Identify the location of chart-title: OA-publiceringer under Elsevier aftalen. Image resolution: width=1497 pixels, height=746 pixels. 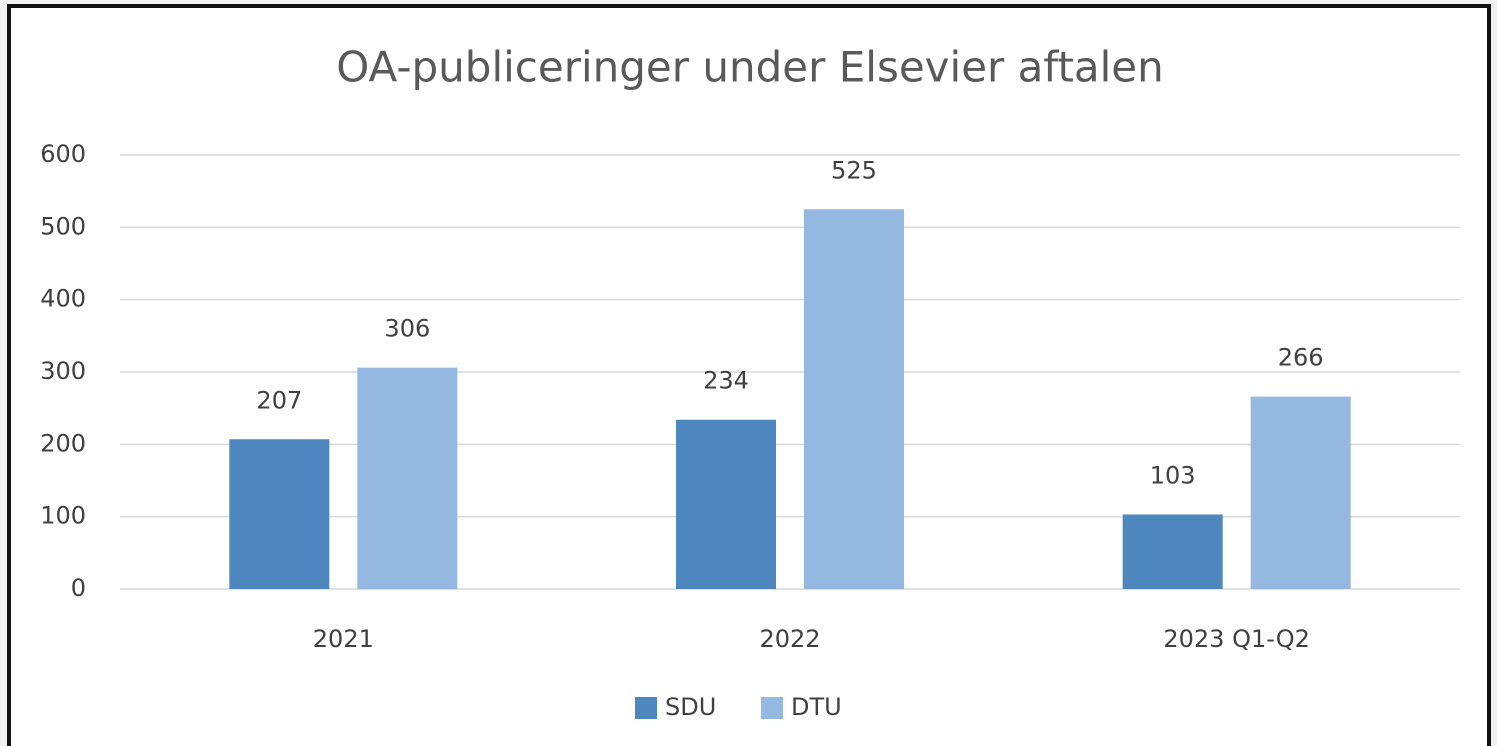
(750, 67).